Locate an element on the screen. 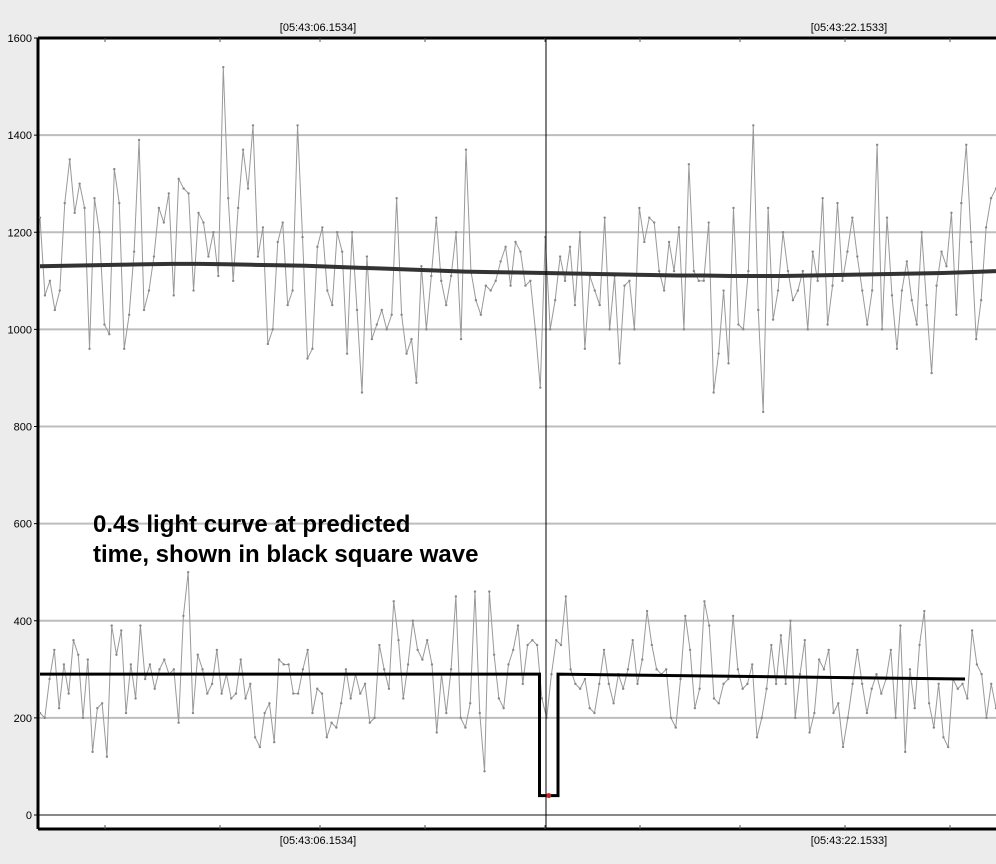 This screenshot has height=864, width=996. y-tick-label: 1000 is located at coordinates (20, 330).